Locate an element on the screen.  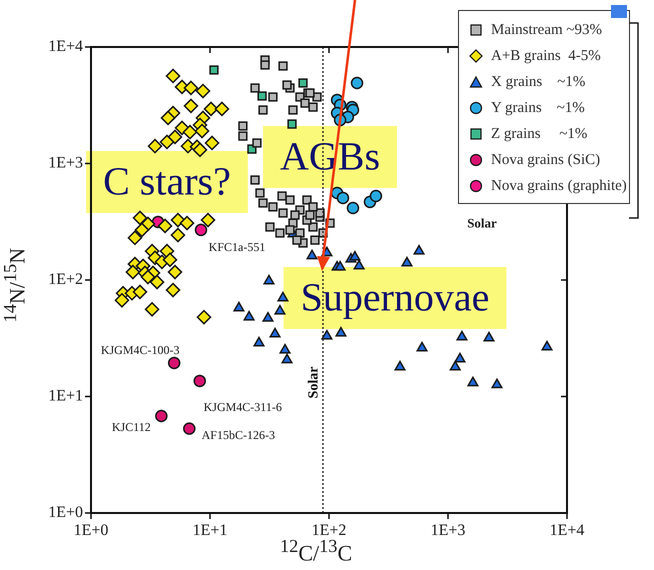
y-tick-label: 1E+4 is located at coordinates (65, 47).